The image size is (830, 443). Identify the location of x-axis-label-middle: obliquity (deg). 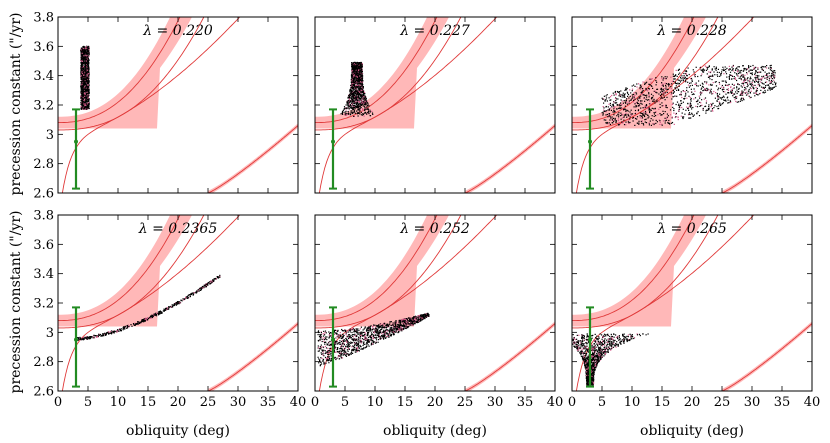
(435, 431).